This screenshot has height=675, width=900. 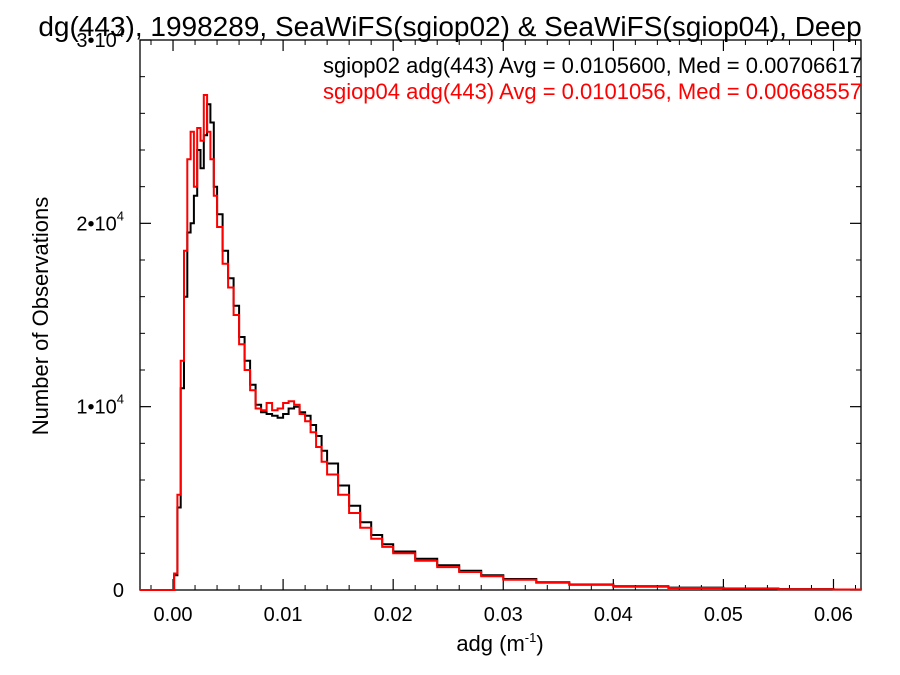 I want to click on y-tick-label: 2•104, so click(x=100, y=221).